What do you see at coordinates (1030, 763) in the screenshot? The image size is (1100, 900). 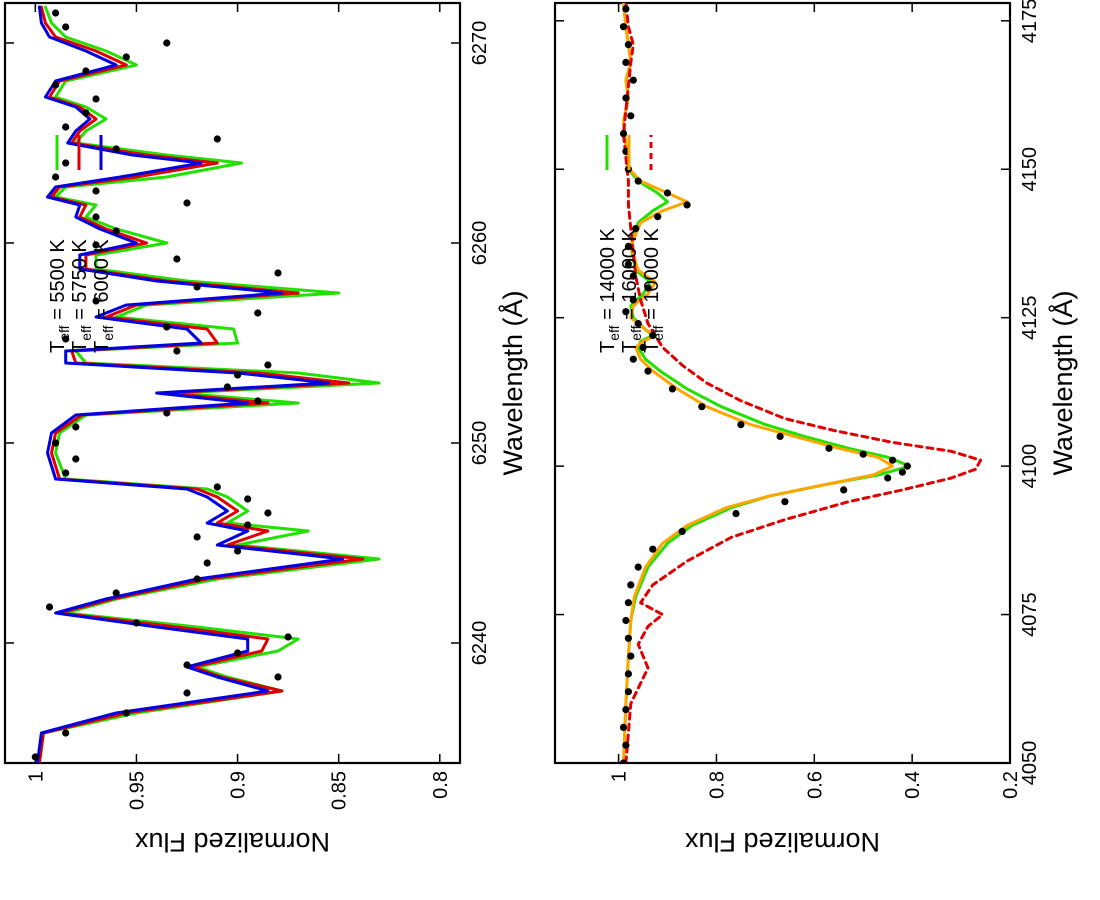 I see `bottom-x-tick-label: 4050` at bounding box center [1030, 763].